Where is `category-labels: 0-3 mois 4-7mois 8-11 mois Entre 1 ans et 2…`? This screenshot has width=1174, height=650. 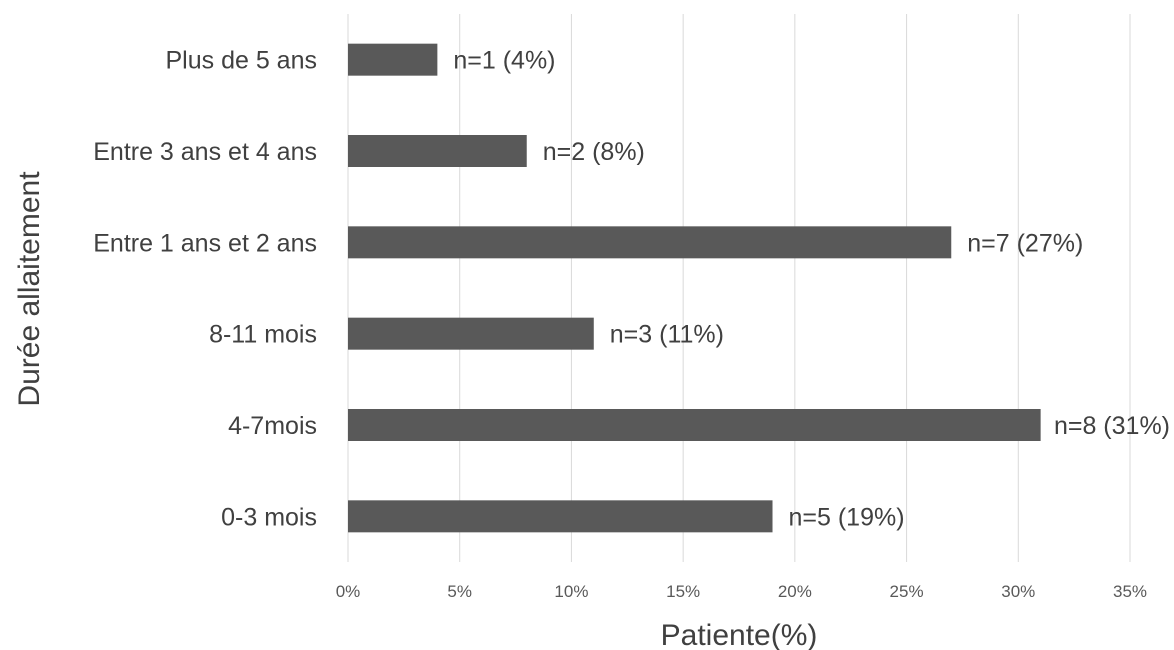
category-labels: 0-3 mois 4-7mois 8-11 mois Entre 1 ans et 2… is located at coordinates (205, 289).